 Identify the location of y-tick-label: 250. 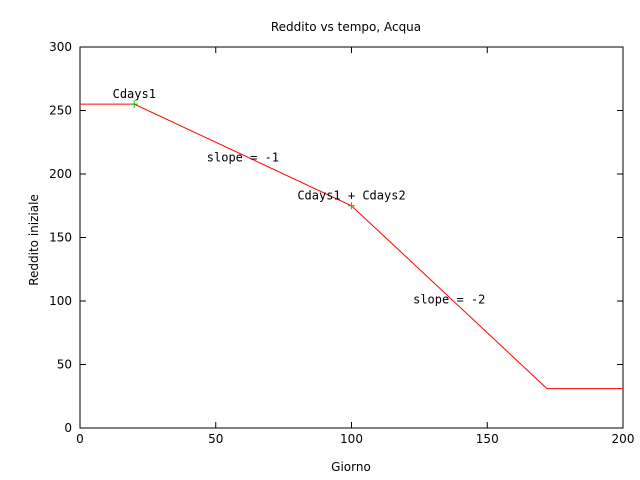
(60, 111).